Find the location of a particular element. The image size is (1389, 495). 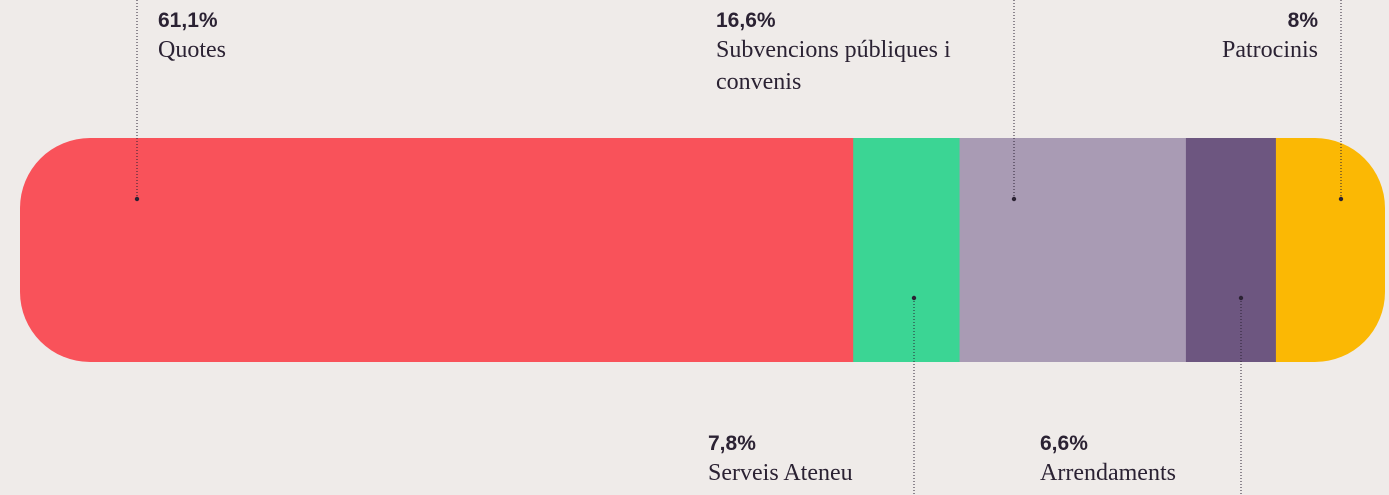

segment-label: 16,6% Subvencions públiques i convenis is located at coordinates (861, 53).